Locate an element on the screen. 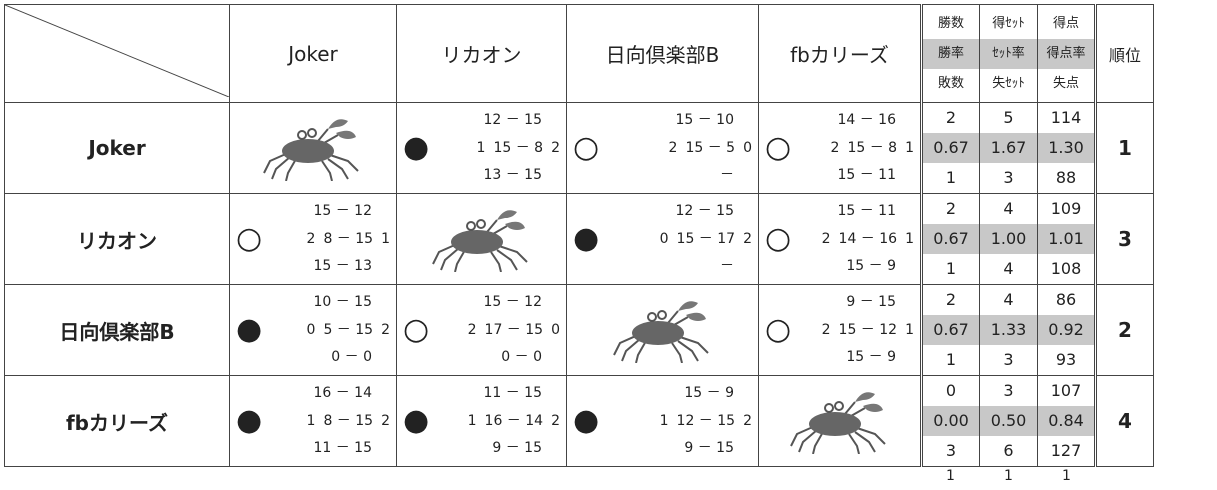  set-line: 1 15 － 8 2 is located at coordinates (518, 148).